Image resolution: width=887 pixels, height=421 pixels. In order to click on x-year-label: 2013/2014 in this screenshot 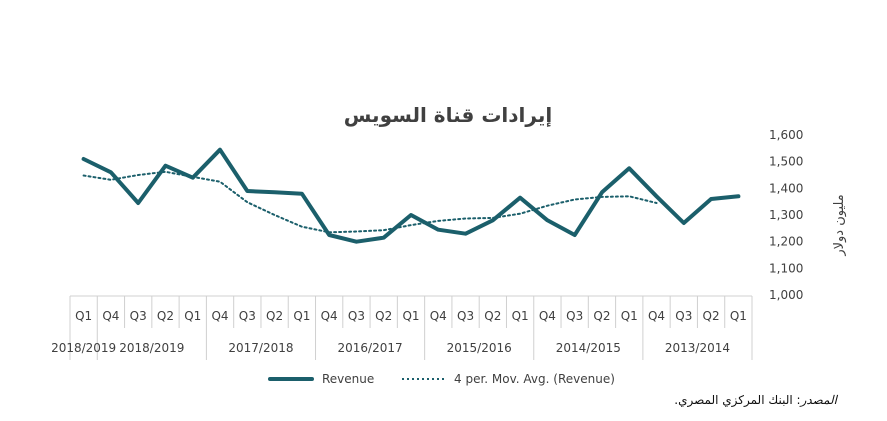, I will do `click(697, 348)`.